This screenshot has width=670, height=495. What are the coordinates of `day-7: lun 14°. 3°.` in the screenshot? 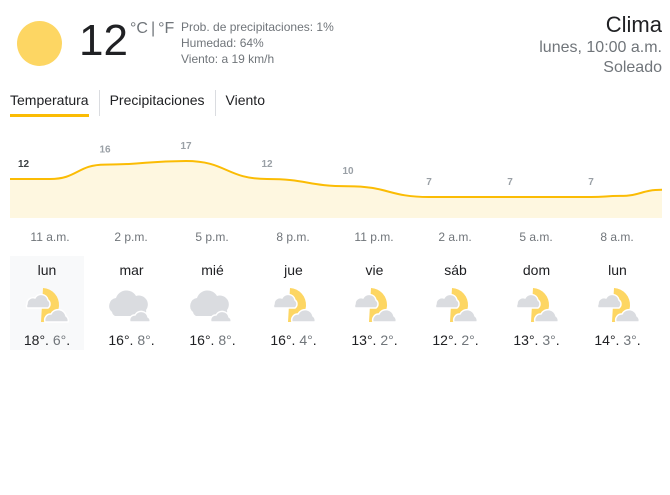 It's located at (617, 303).